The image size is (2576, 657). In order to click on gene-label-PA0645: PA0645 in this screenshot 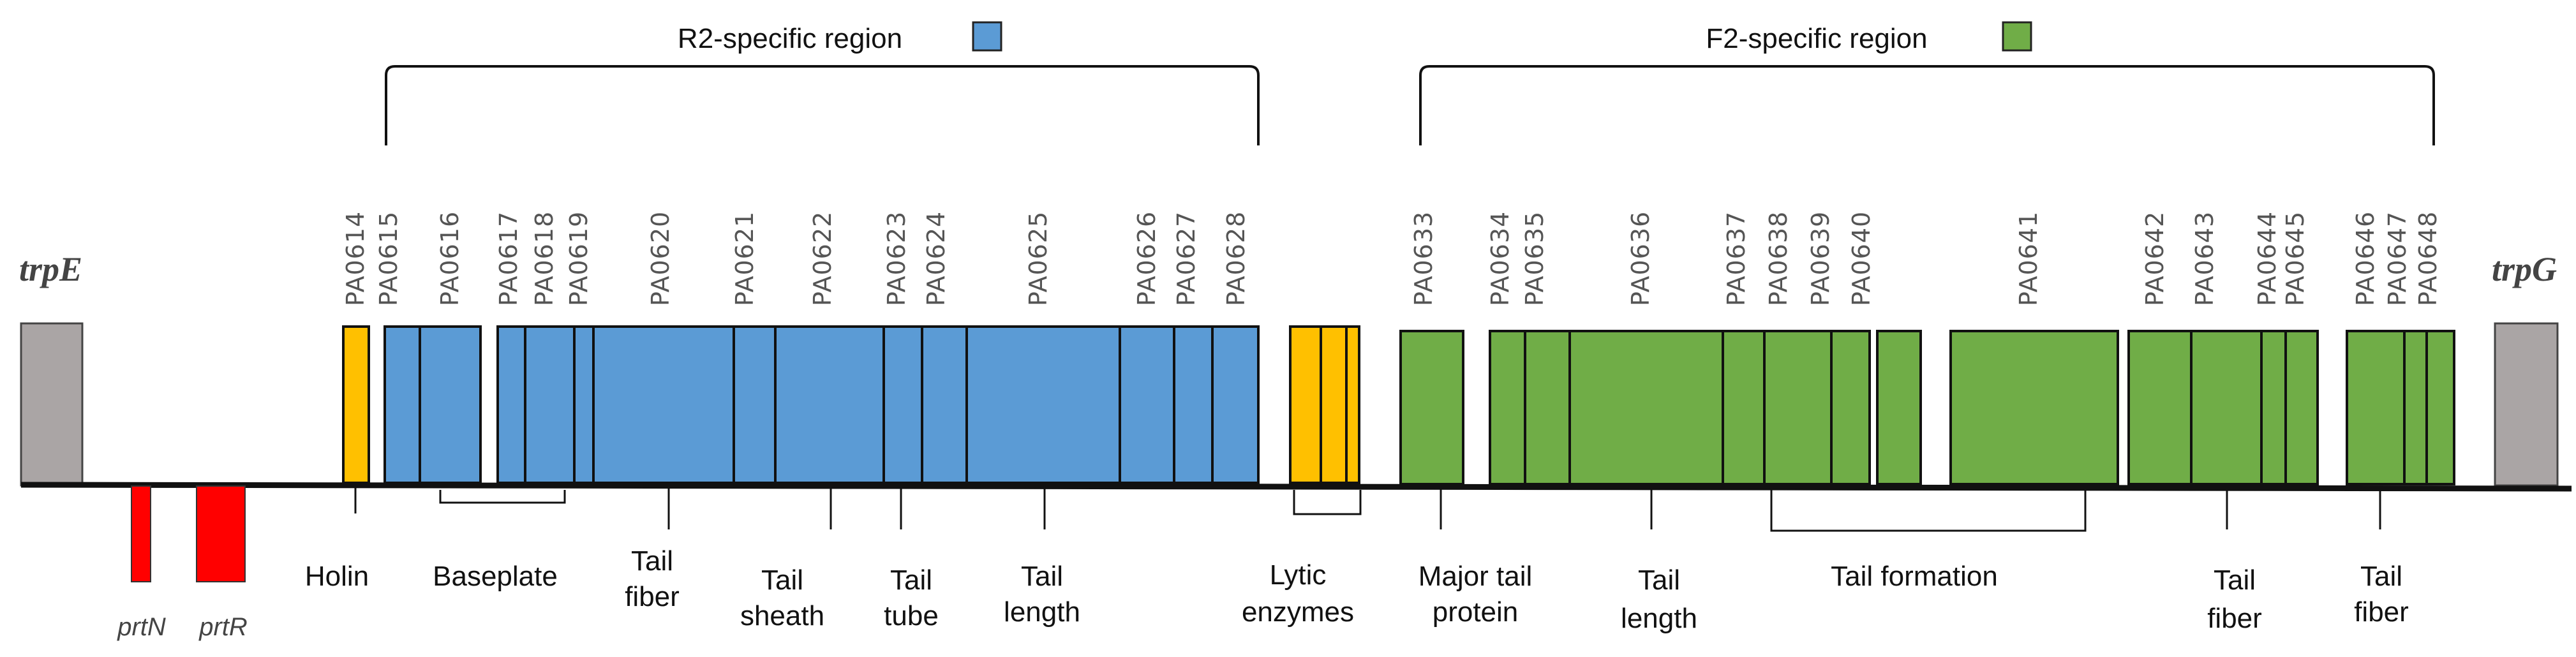, I will do `click(2295, 258)`.